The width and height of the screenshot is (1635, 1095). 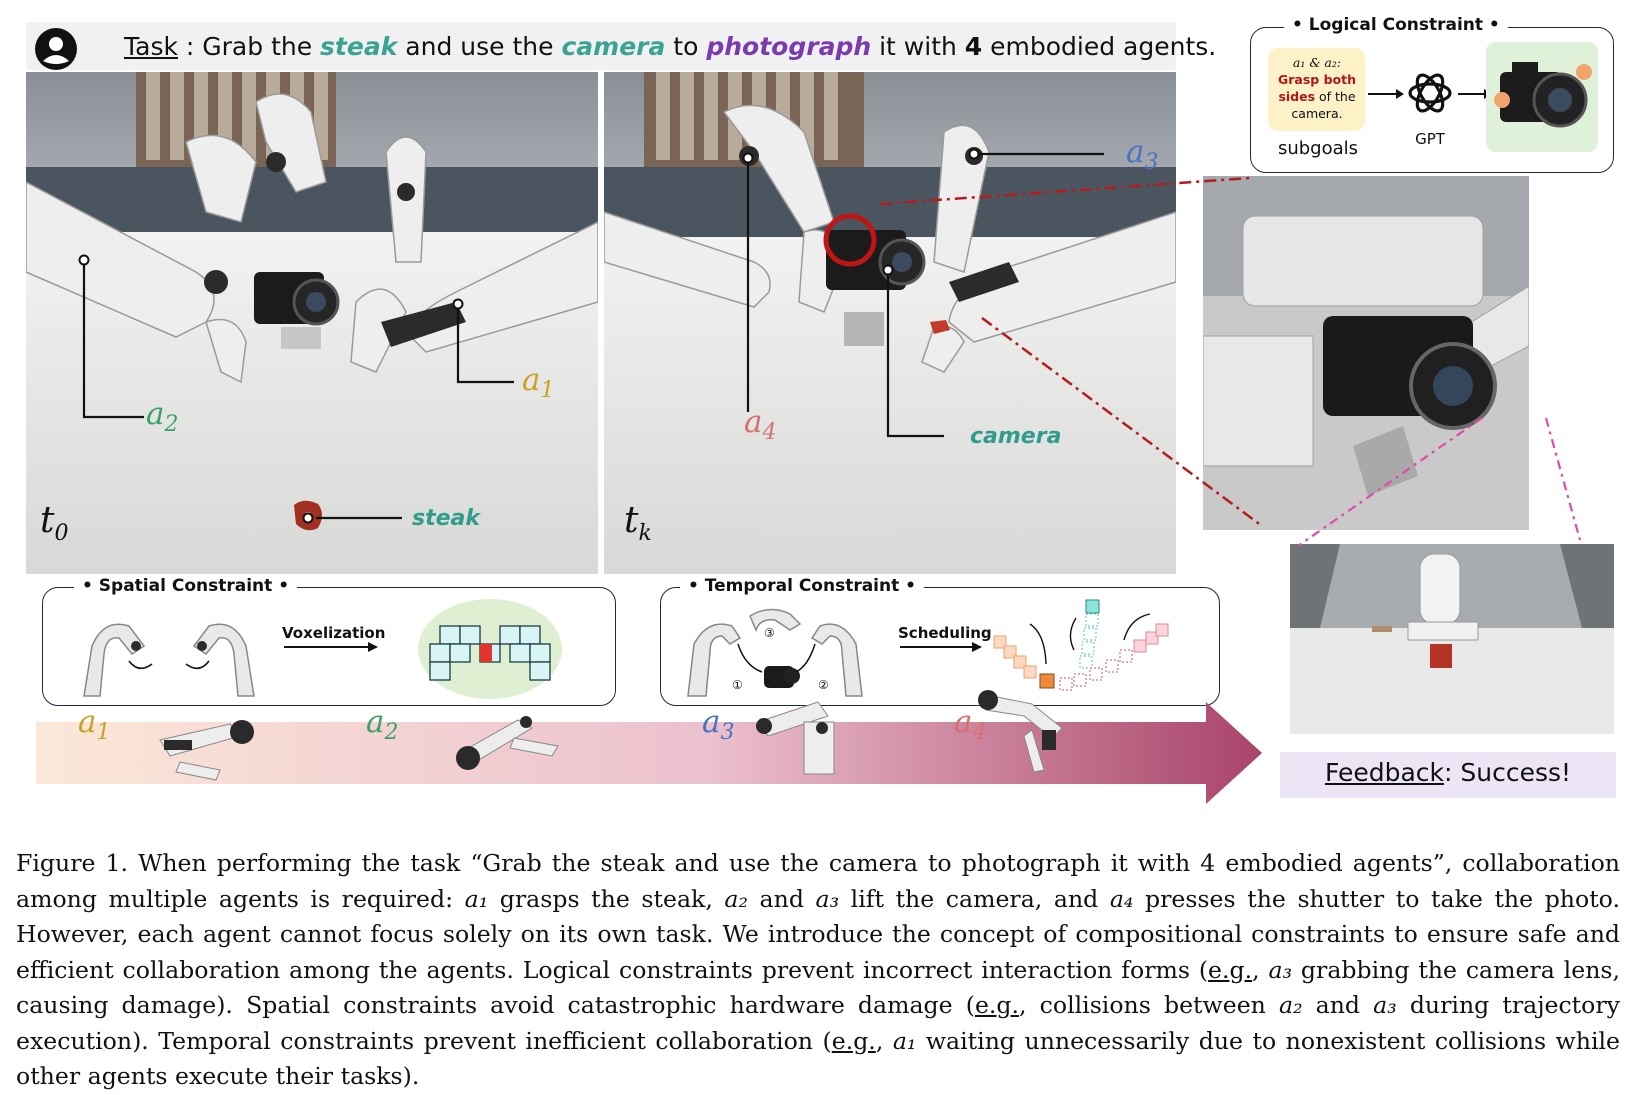 I want to click on scene-t0-time-label: t0, so click(x=54, y=523).